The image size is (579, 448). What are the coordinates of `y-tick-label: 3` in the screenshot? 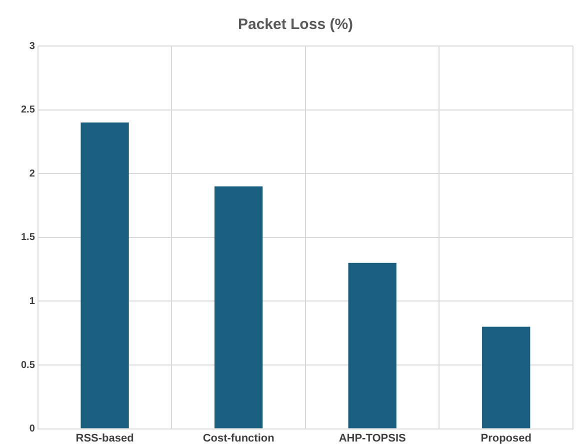 It's located at (32, 46).